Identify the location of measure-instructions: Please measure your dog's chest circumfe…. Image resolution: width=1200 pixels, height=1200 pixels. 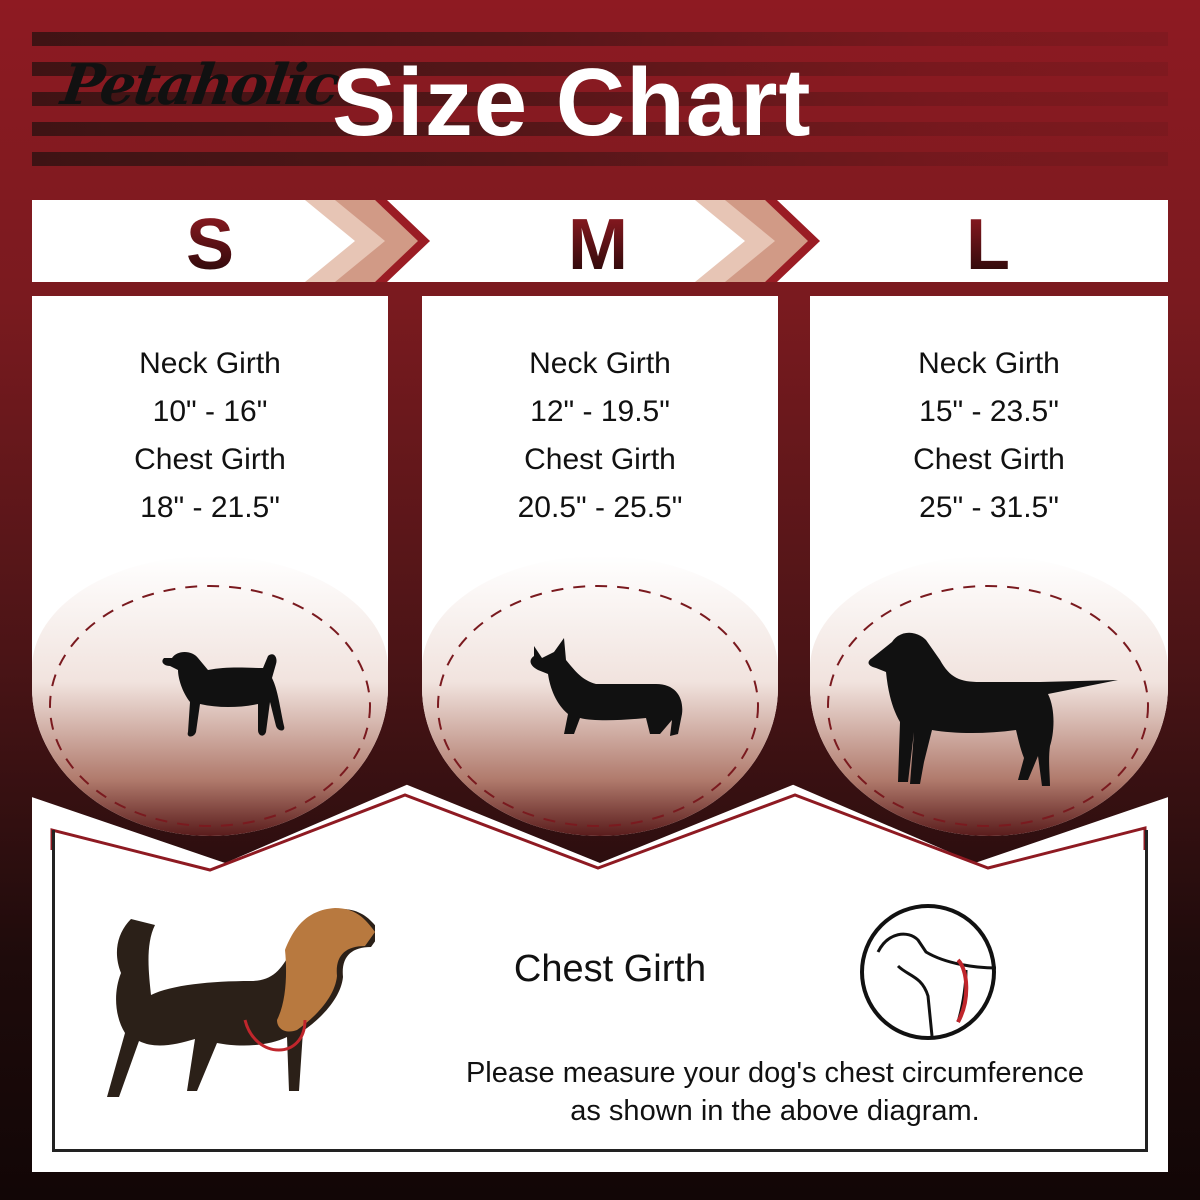
(775, 1092).